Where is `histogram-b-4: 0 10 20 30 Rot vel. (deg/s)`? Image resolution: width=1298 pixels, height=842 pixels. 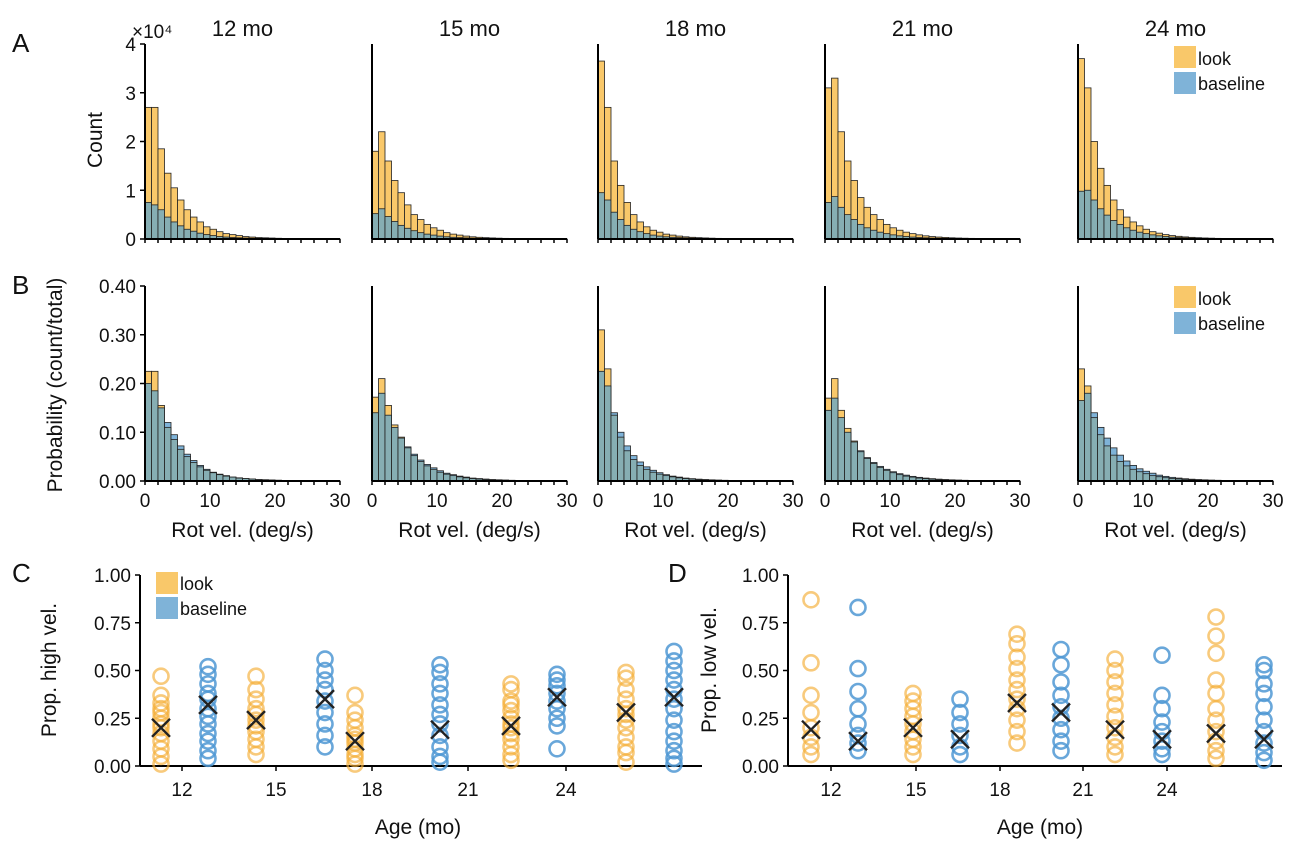
histogram-b-4: 0 10 20 30 Rot vel. (deg/s) is located at coordinates (925, 414).